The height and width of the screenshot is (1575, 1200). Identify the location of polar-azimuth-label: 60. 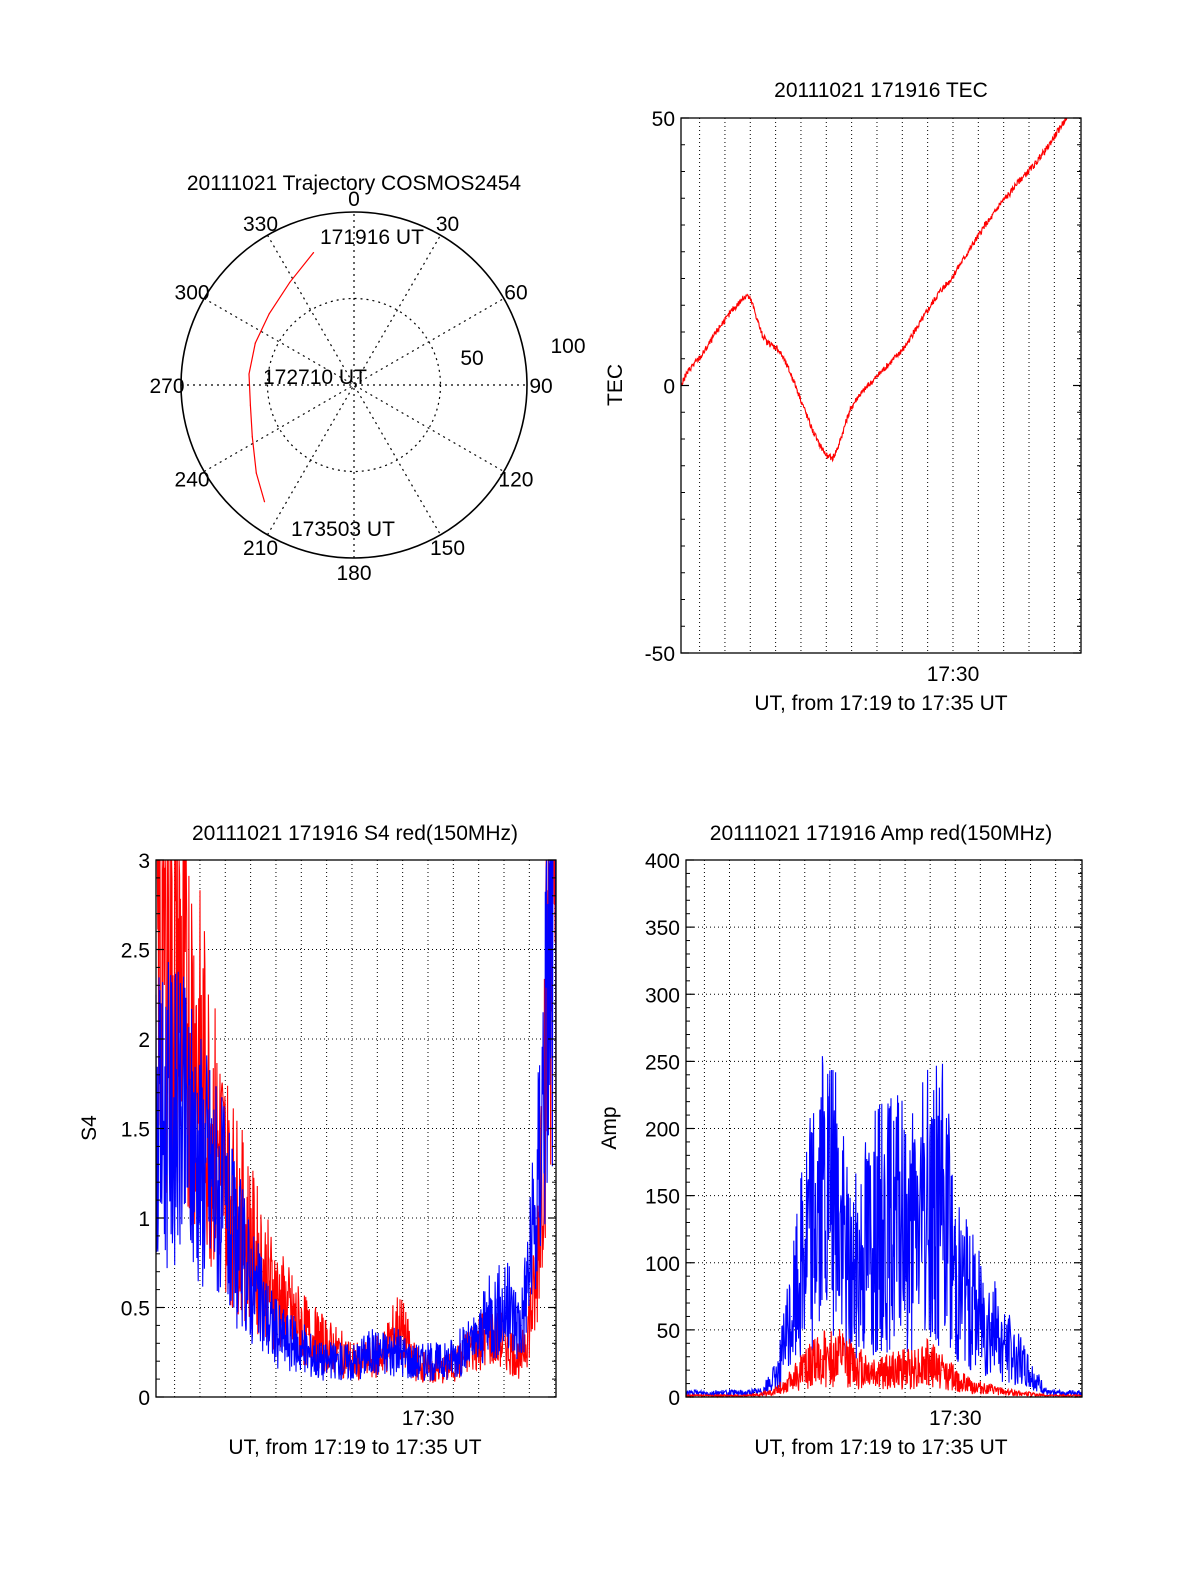
(515, 293).